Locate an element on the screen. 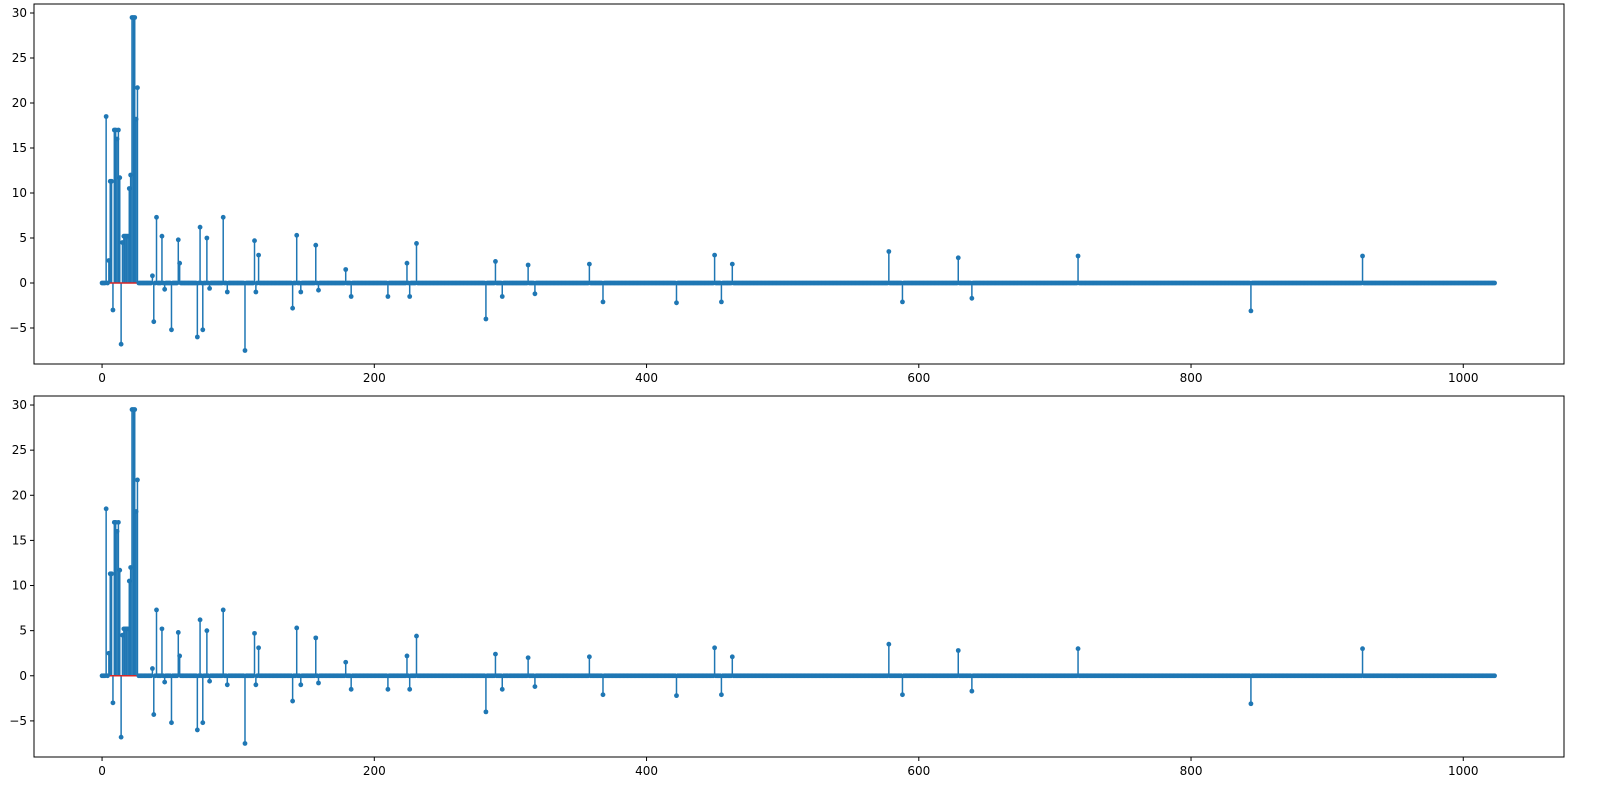 The image size is (1600, 800). y-tick-label: −5 is located at coordinates (18, 721).